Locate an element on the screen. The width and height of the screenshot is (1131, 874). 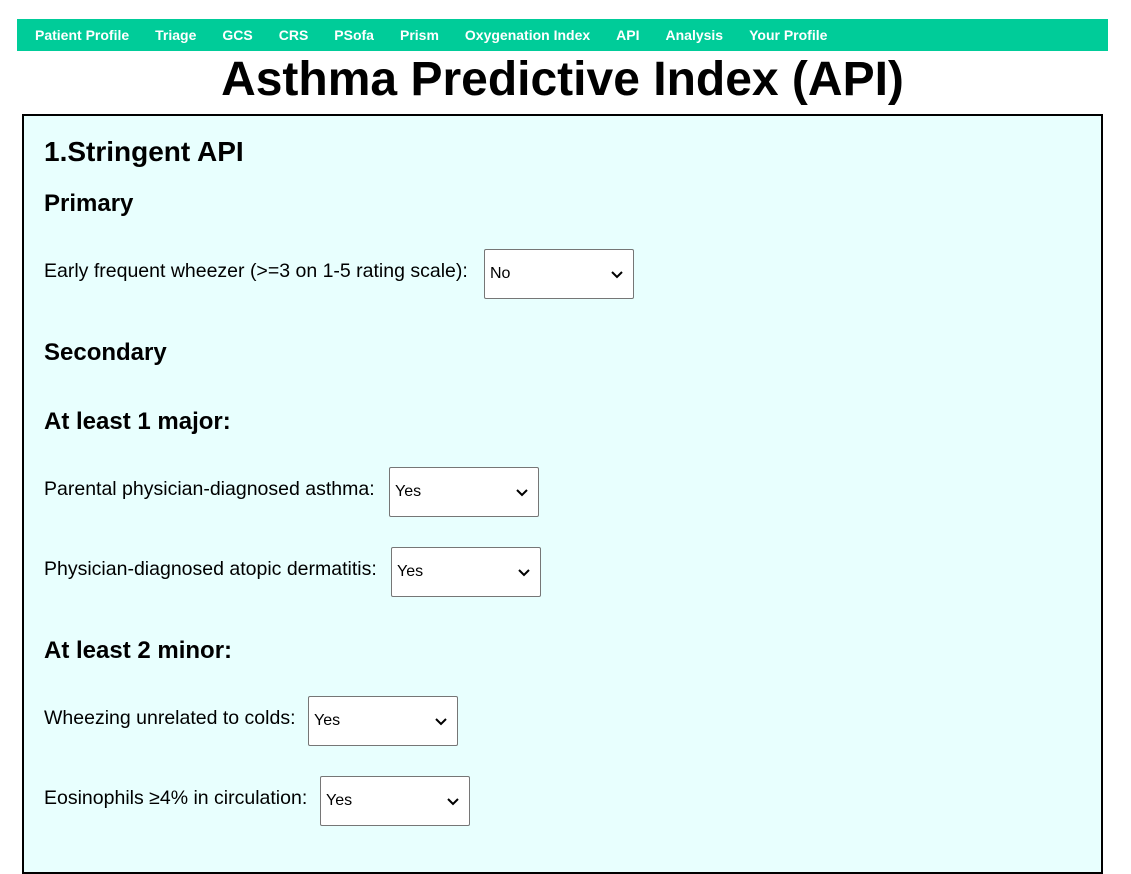
wheezing-colds-label: Wheezing unrelated to colds: is located at coordinates (170, 718).